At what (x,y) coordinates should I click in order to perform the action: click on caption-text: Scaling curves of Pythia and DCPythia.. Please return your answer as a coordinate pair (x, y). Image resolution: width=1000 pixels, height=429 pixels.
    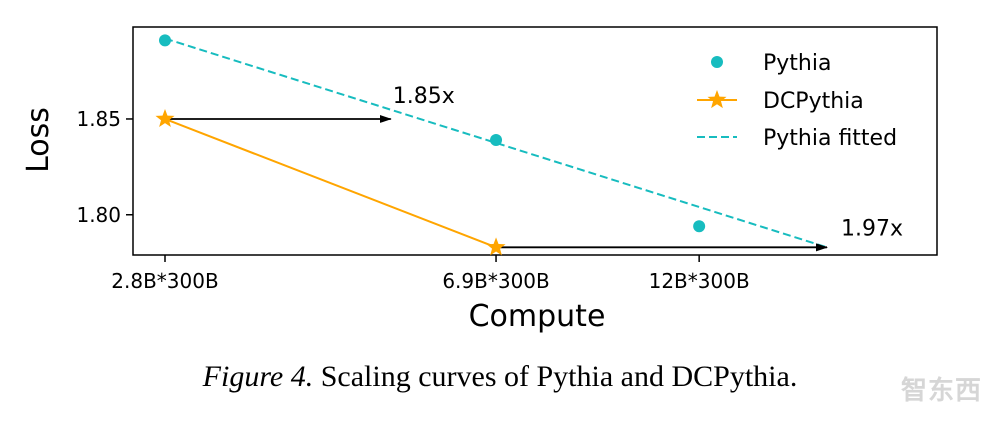
    Looking at the image, I should click on (559, 376).